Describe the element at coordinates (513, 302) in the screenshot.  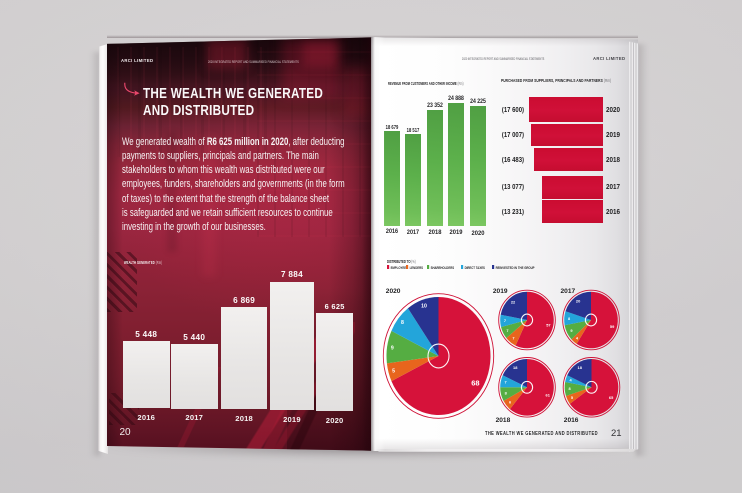
I see `svg-text: 22` at that location.